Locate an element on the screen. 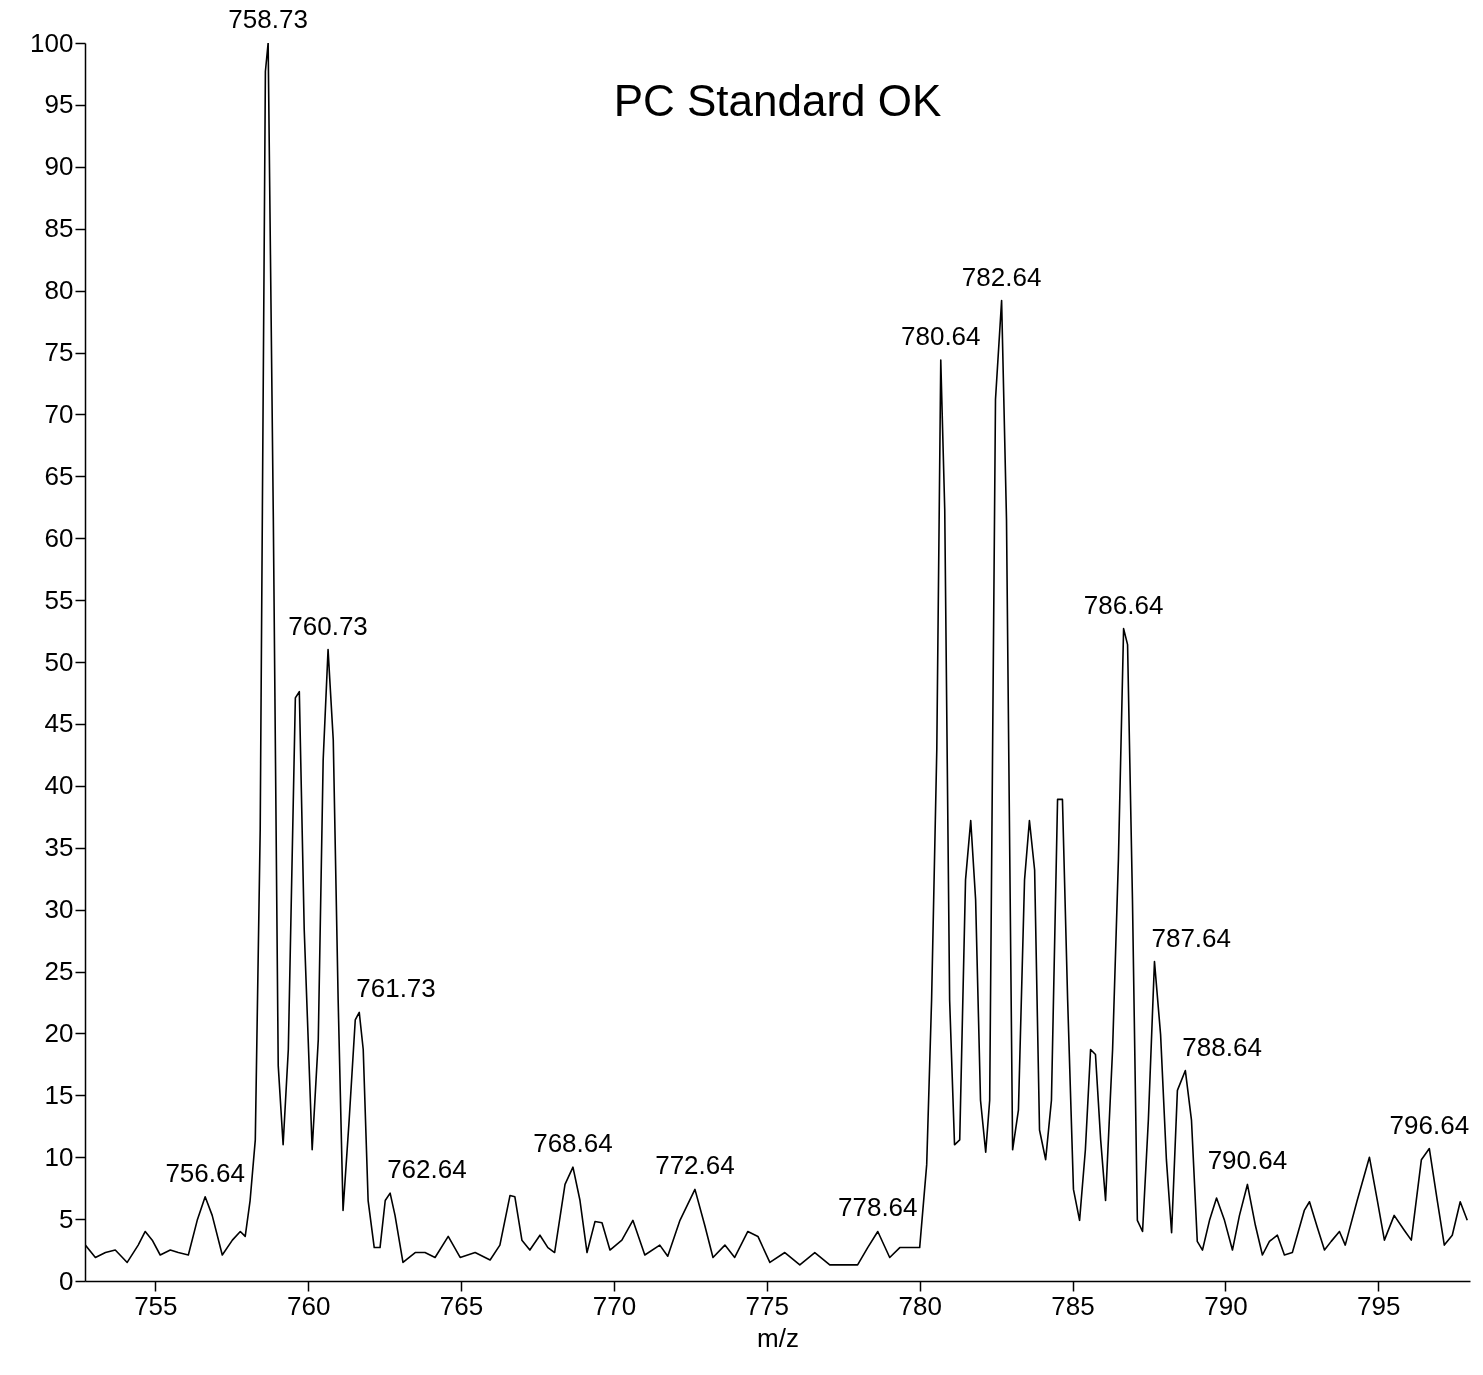 This screenshot has height=1375, width=1483. y-tick-label: 30 is located at coordinates (59, 909).